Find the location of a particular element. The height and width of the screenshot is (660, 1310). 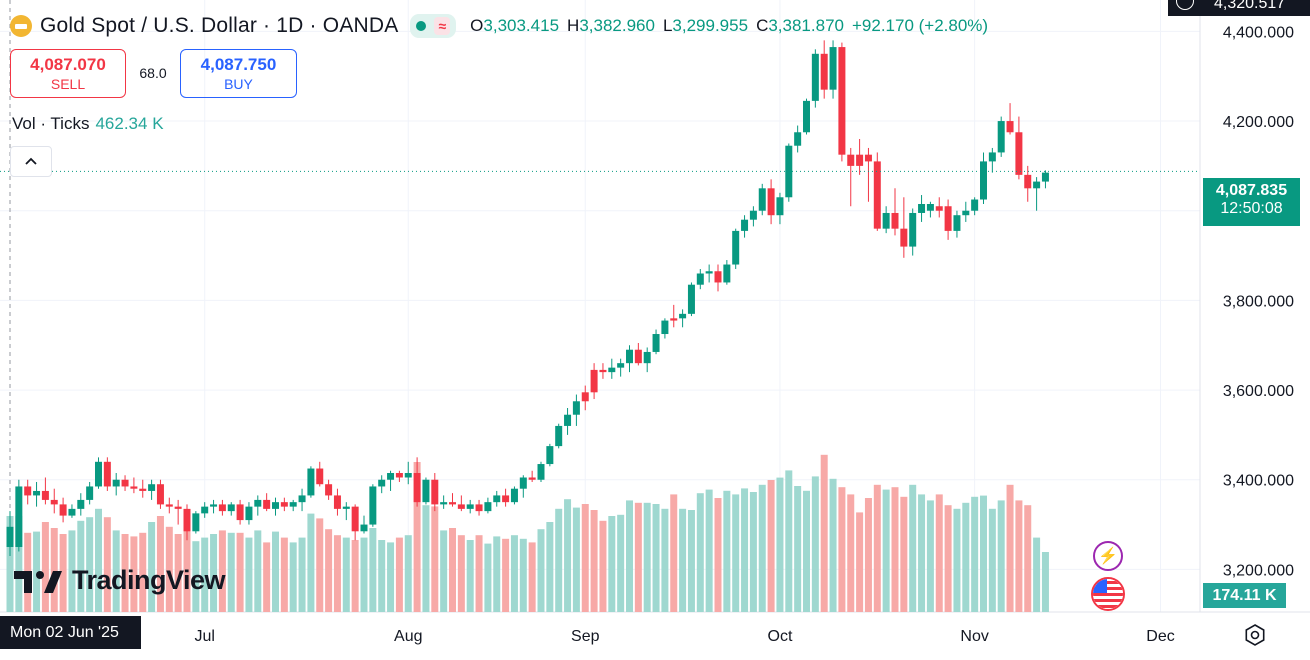

low-value: 3,299.955 is located at coordinates (710, 25).